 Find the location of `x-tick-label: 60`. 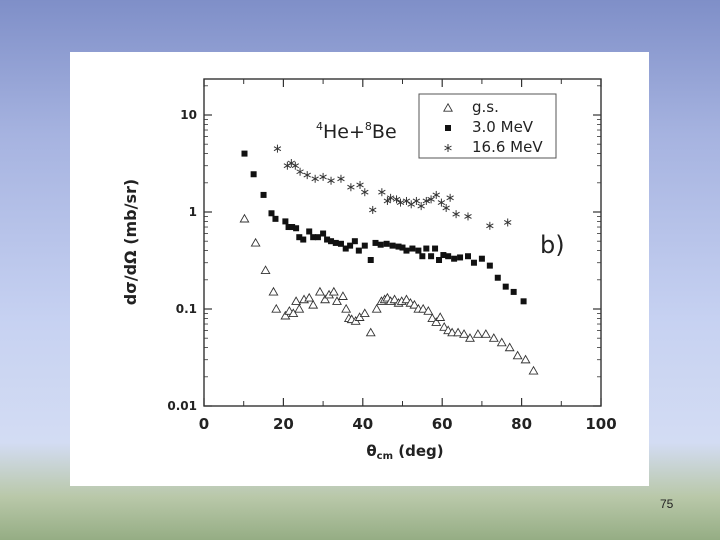

x-tick-label: 60 is located at coordinates (442, 424).